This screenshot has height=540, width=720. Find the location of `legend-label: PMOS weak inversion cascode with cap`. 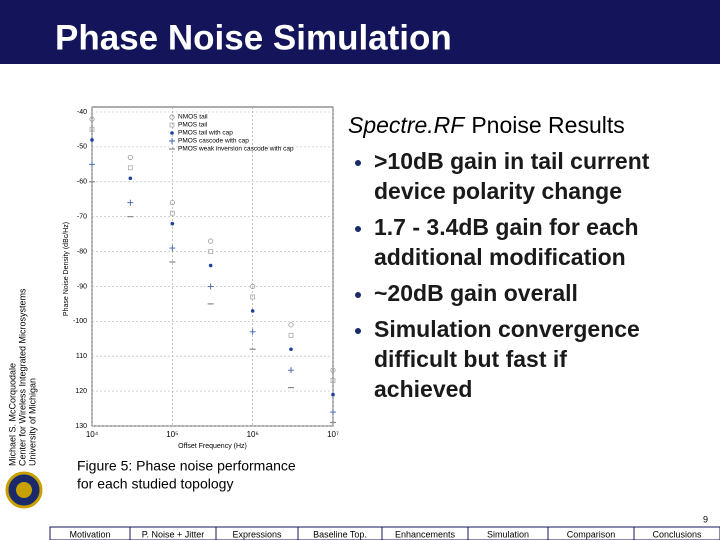

legend-label: PMOS weak inversion cascode with cap is located at coordinates (236, 149).